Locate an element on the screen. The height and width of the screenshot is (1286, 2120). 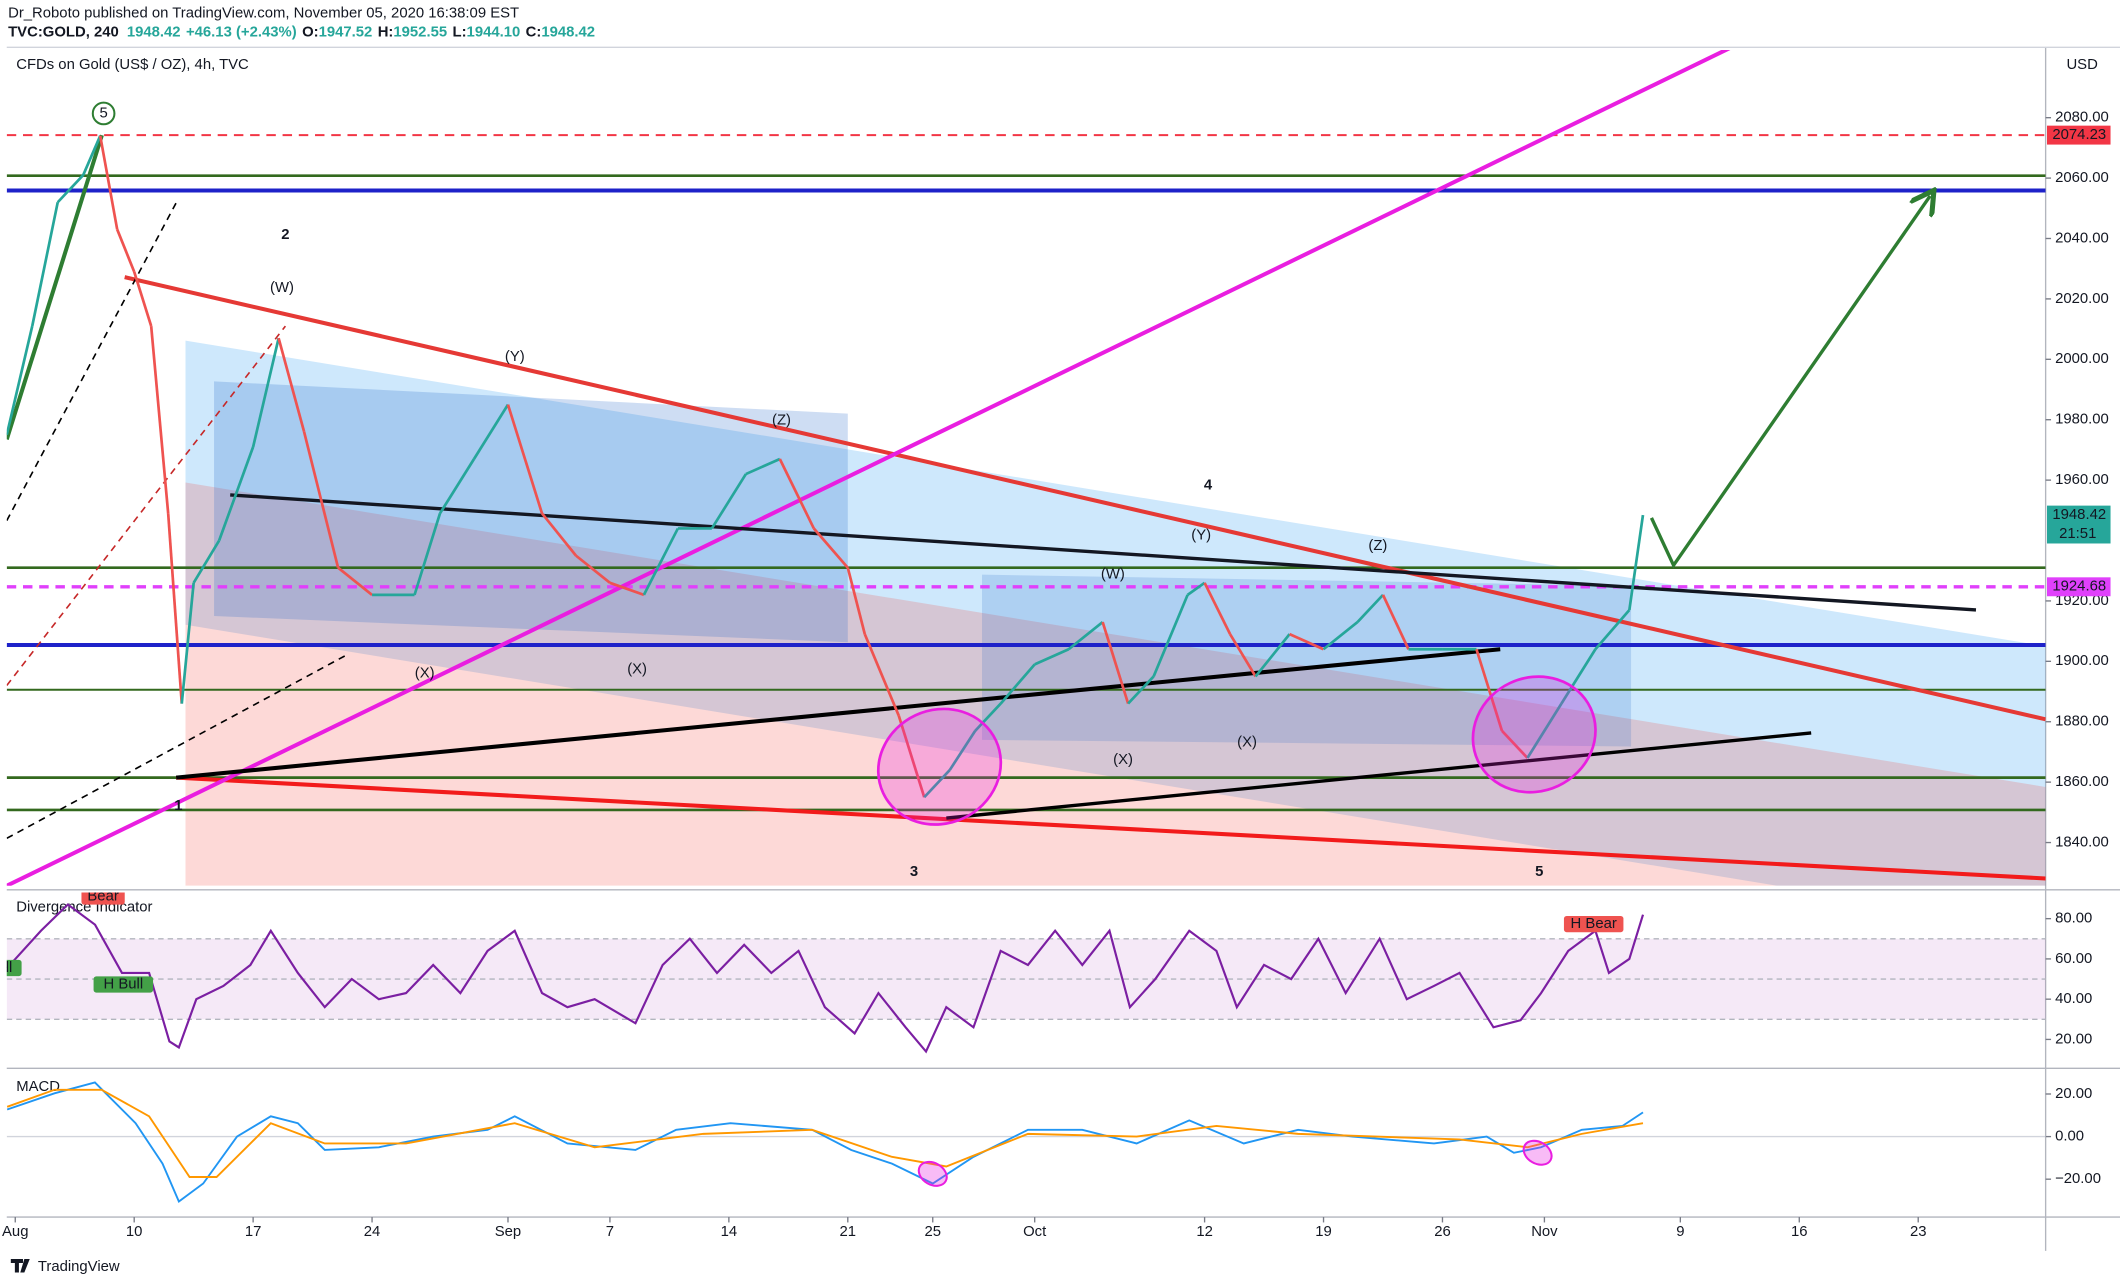
x-tick-label: 19 is located at coordinates (1323, 1232).